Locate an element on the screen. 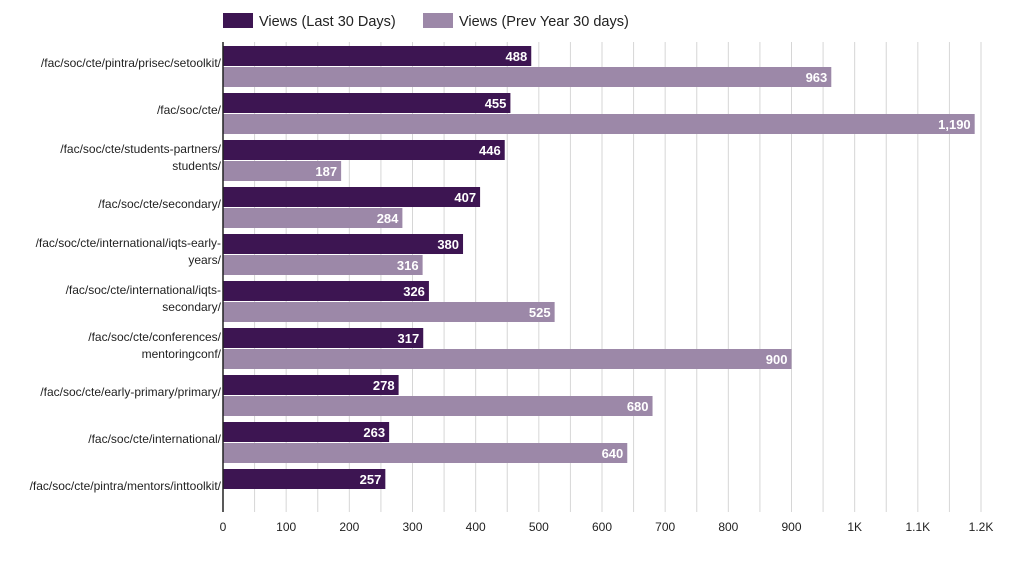 The image size is (1010, 562). category-label: /fac/soc/cte/ is located at coordinates (111, 110).